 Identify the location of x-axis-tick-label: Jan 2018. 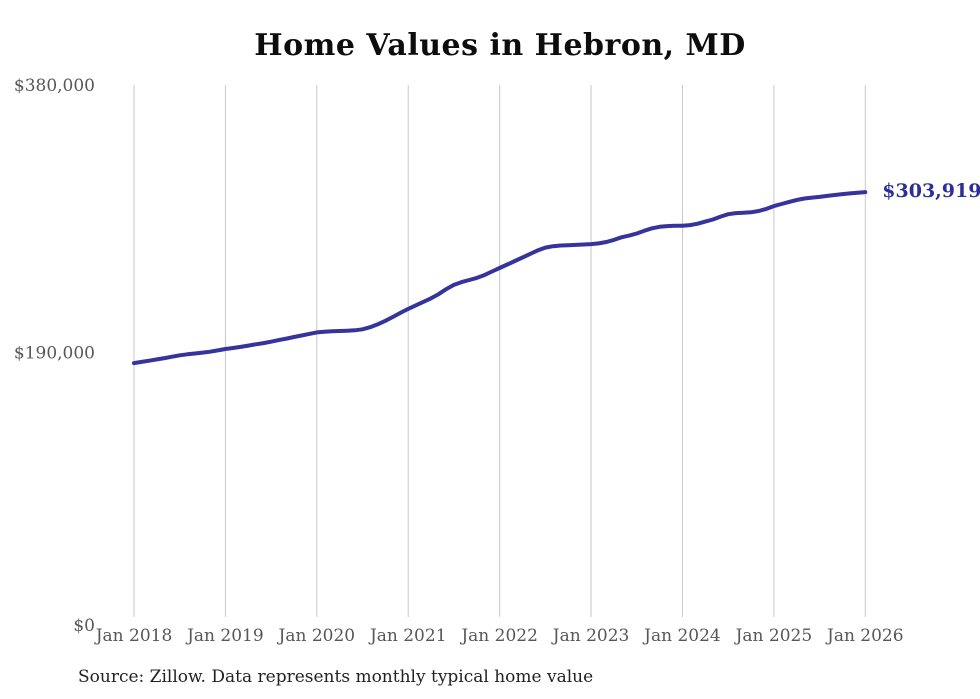
(133, 636).